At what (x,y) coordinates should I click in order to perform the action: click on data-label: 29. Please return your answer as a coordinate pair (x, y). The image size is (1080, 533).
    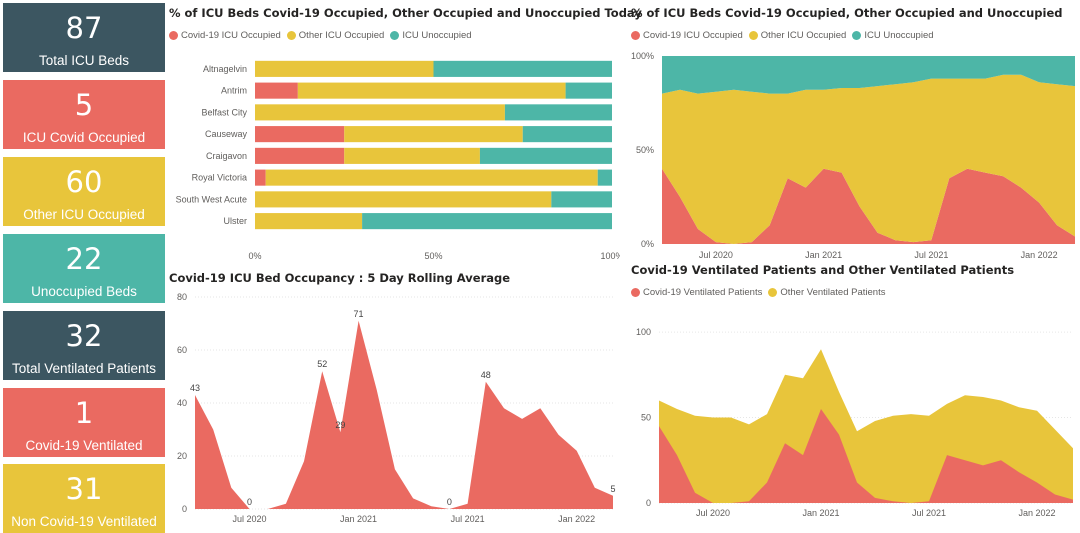
    Looking at the image, I should click on (340, 425).